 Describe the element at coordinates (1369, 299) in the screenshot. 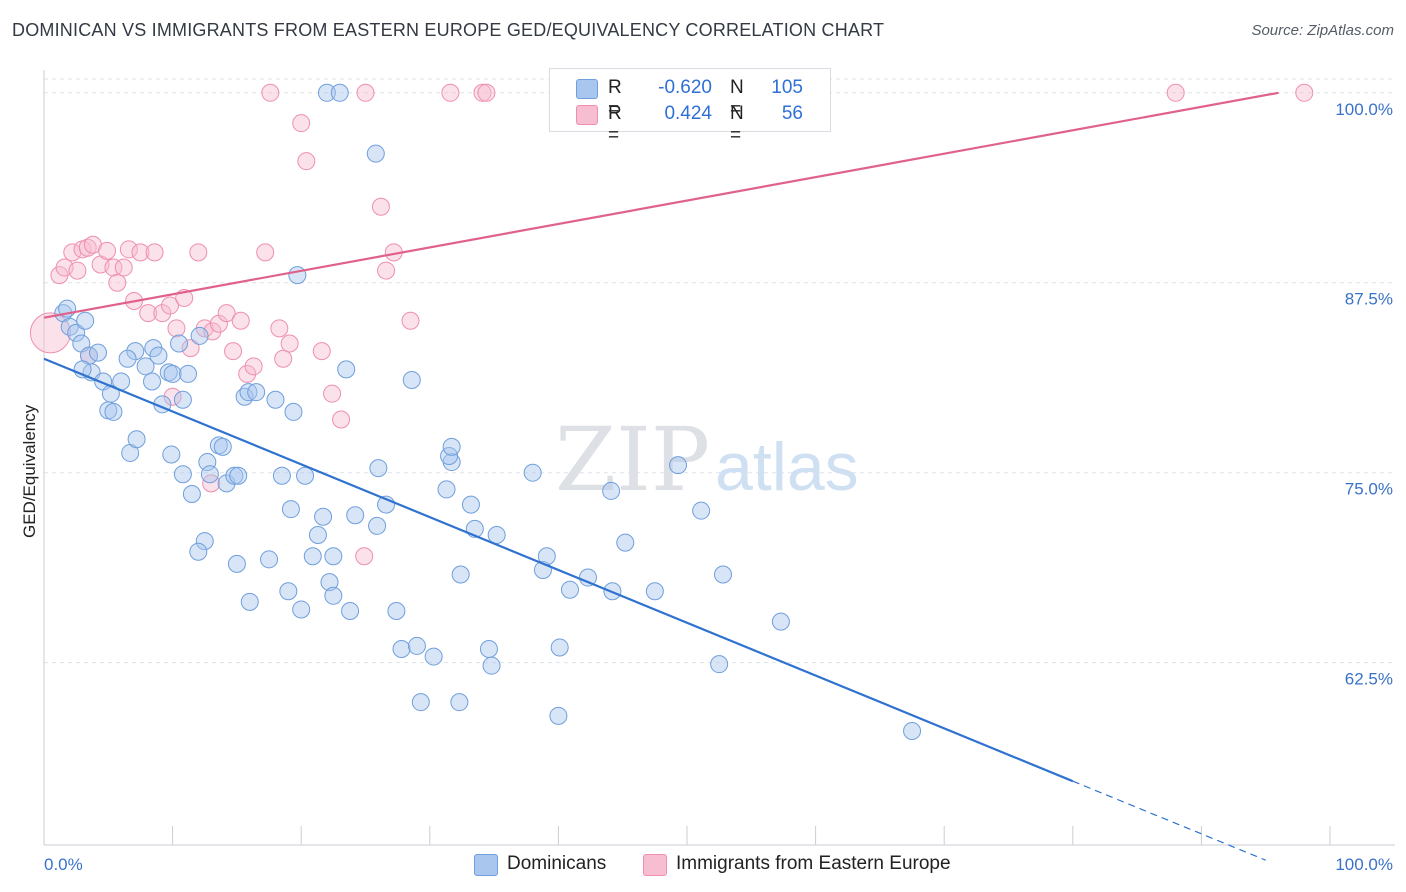

I see `y-tick-label: 87.5%` at that location.